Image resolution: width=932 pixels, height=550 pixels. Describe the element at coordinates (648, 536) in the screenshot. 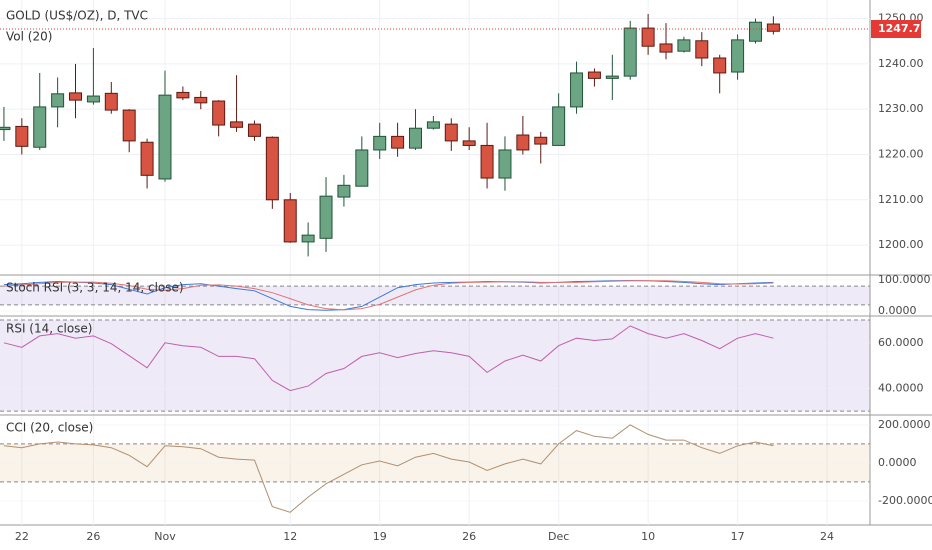

I see `x-tick-label: 10` at that location.